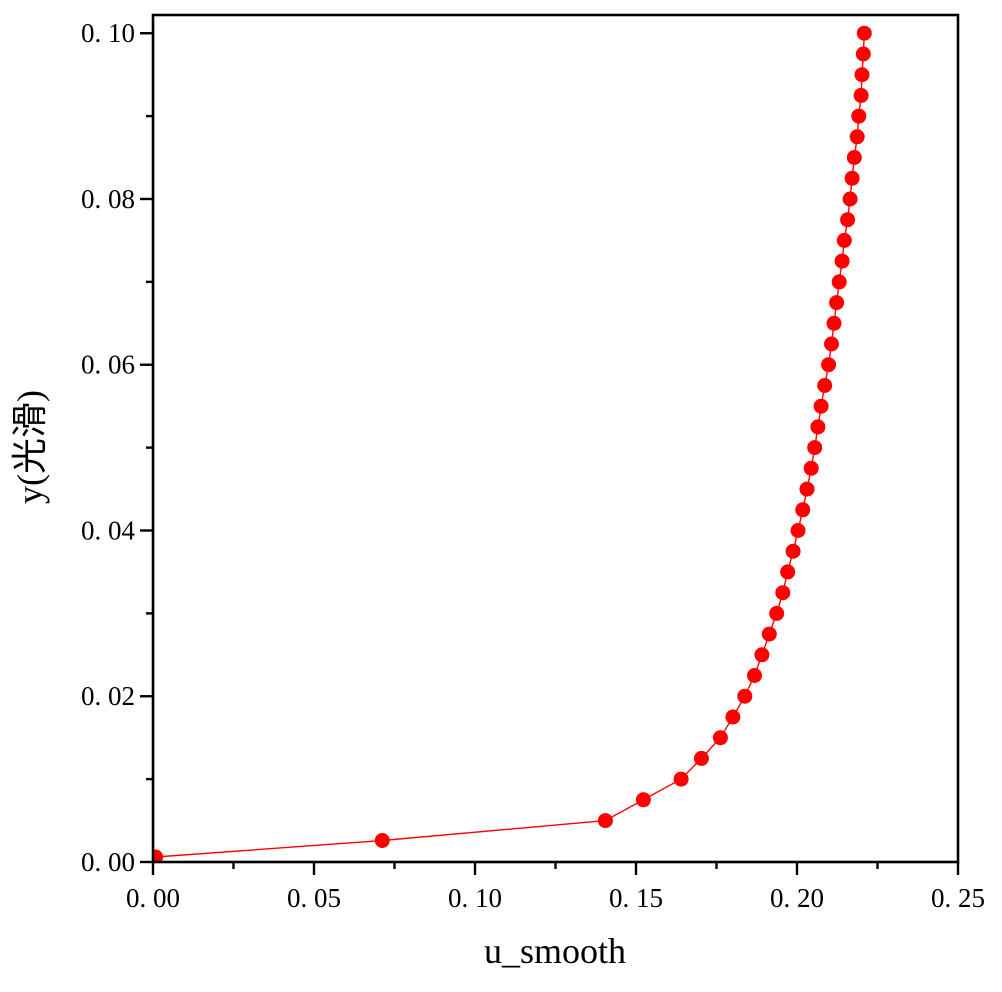 Image resolution: width=1002 pixels, height=992 pixels. What do you see at coordinates (108, 696) in the screenshot?
I see `y-tick-label: 0. 02` at bounding box center [108, 696].